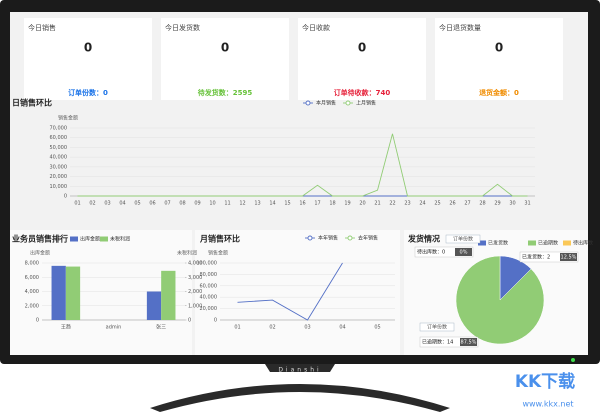  What do you see at coordinates (59, 138) in the screenshot?
I see `y-tick-label: 60,000` at bounding box center [59, 138].